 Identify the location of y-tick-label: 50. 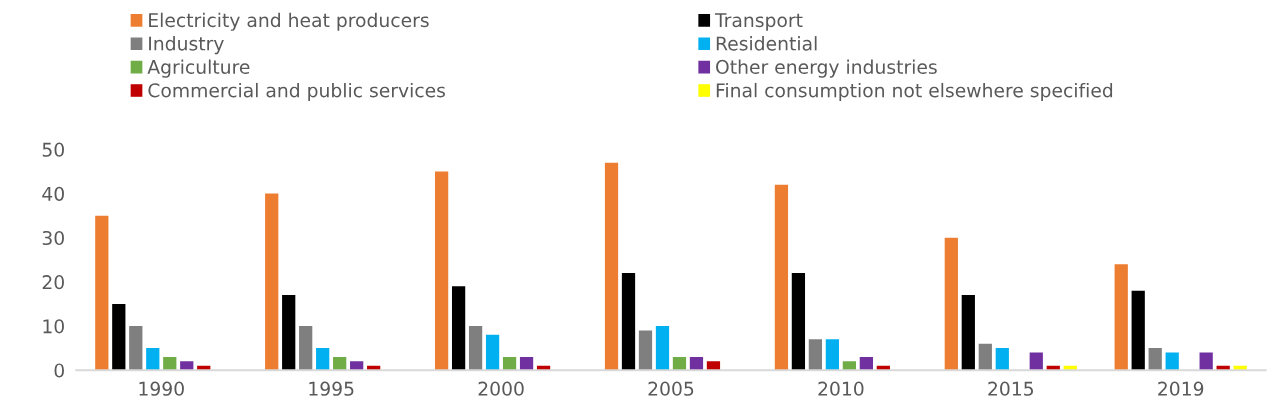
(53, 149).